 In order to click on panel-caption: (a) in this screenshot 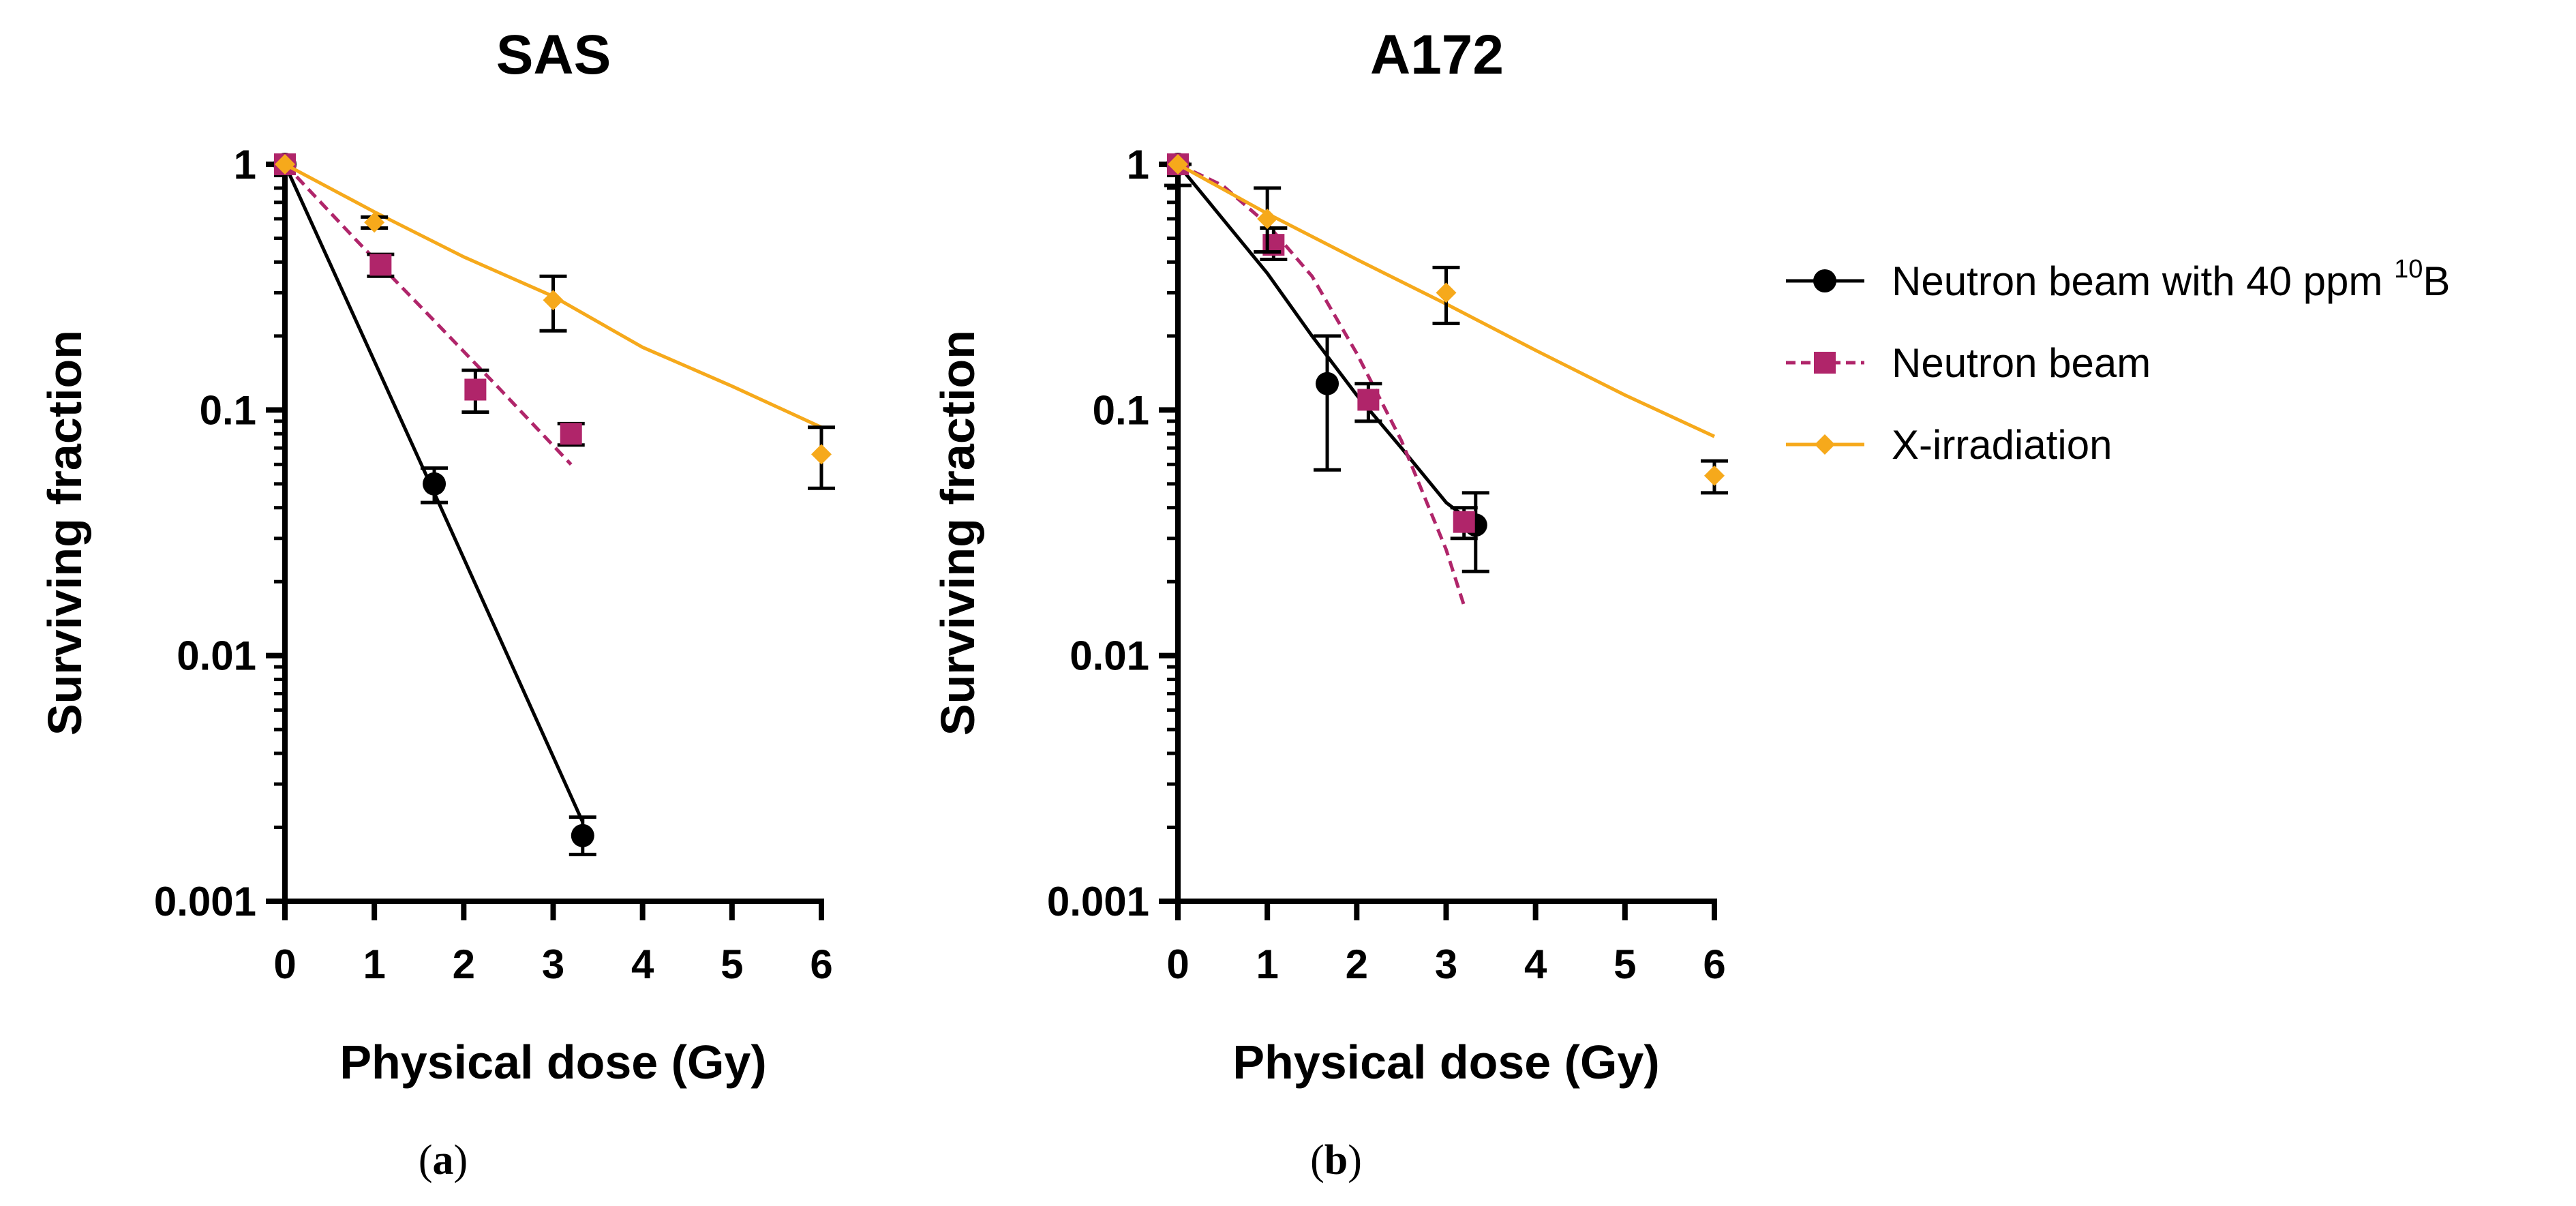, I will do `click(444, 1160)`.